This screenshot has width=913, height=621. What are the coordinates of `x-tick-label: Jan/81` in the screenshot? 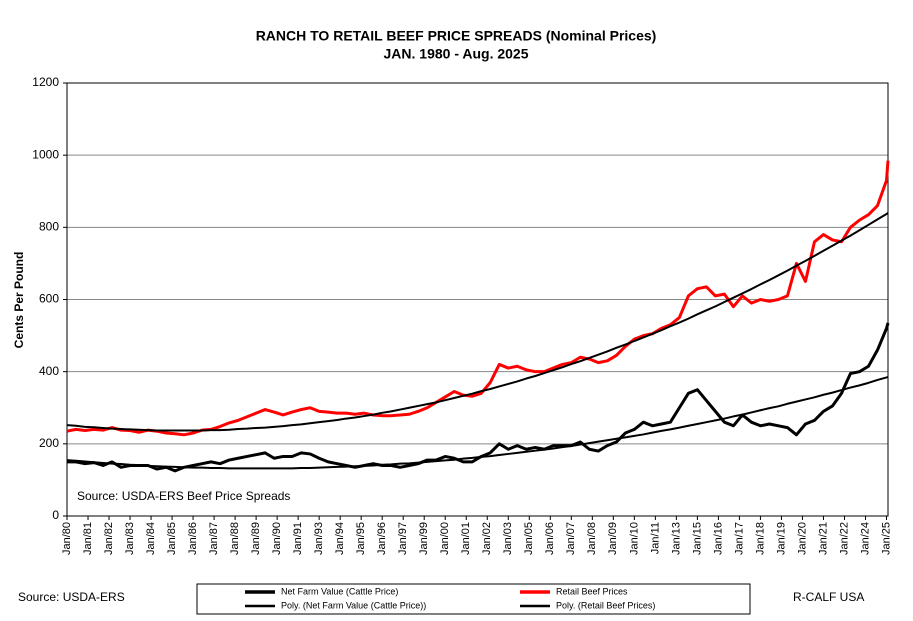 It's located at (88, 538).